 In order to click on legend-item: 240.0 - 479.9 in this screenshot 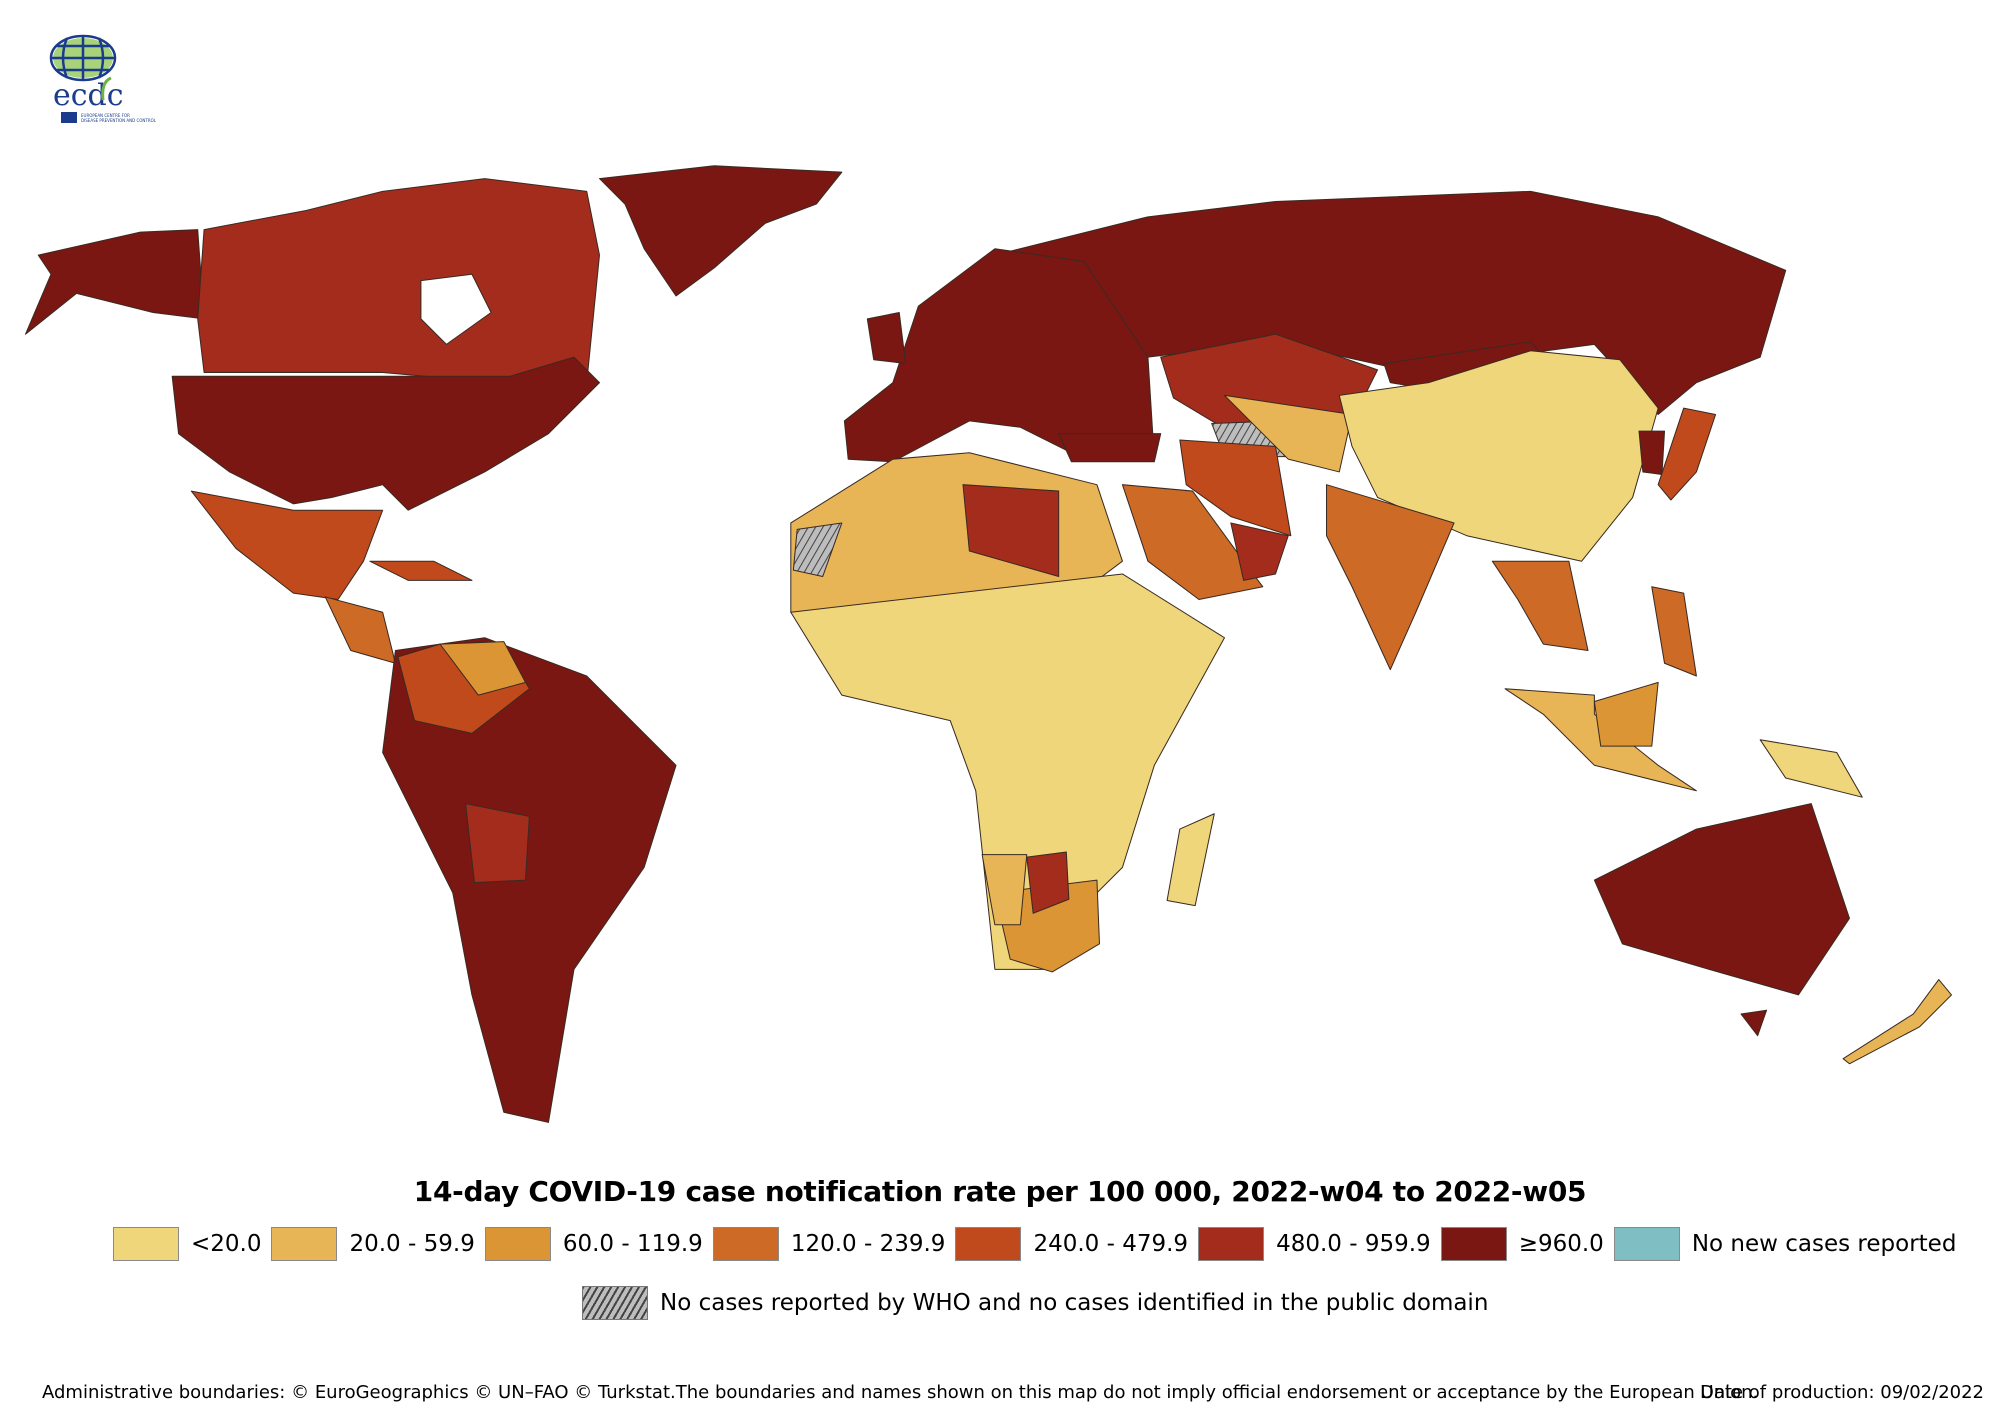, I will do `click(1071, 1244)`.